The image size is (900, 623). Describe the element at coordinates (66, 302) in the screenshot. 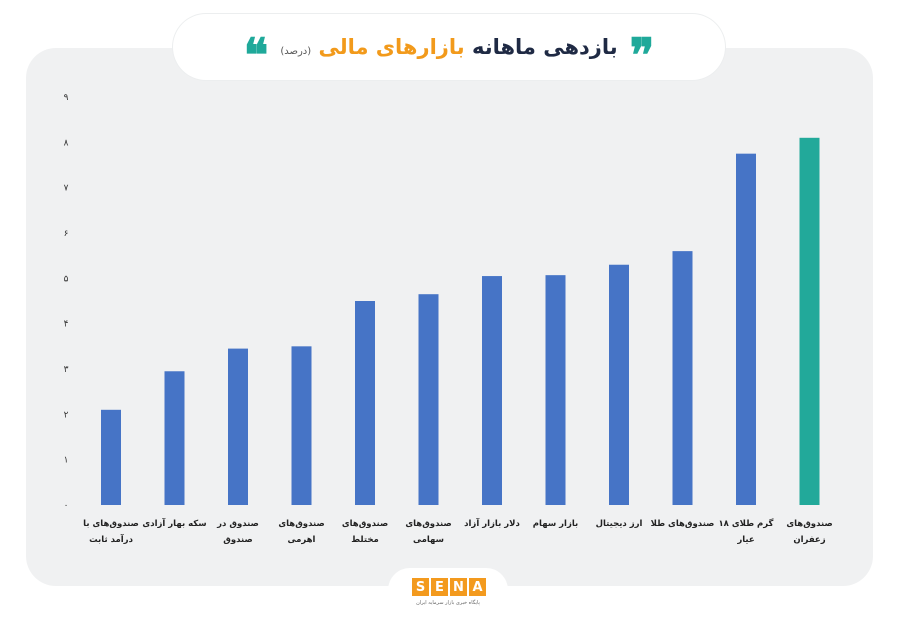

I see `y-axis: ۰ ۱ ۲ ۳ ۴ ۵ ۶ ۷ ۸ ۹` at that location.